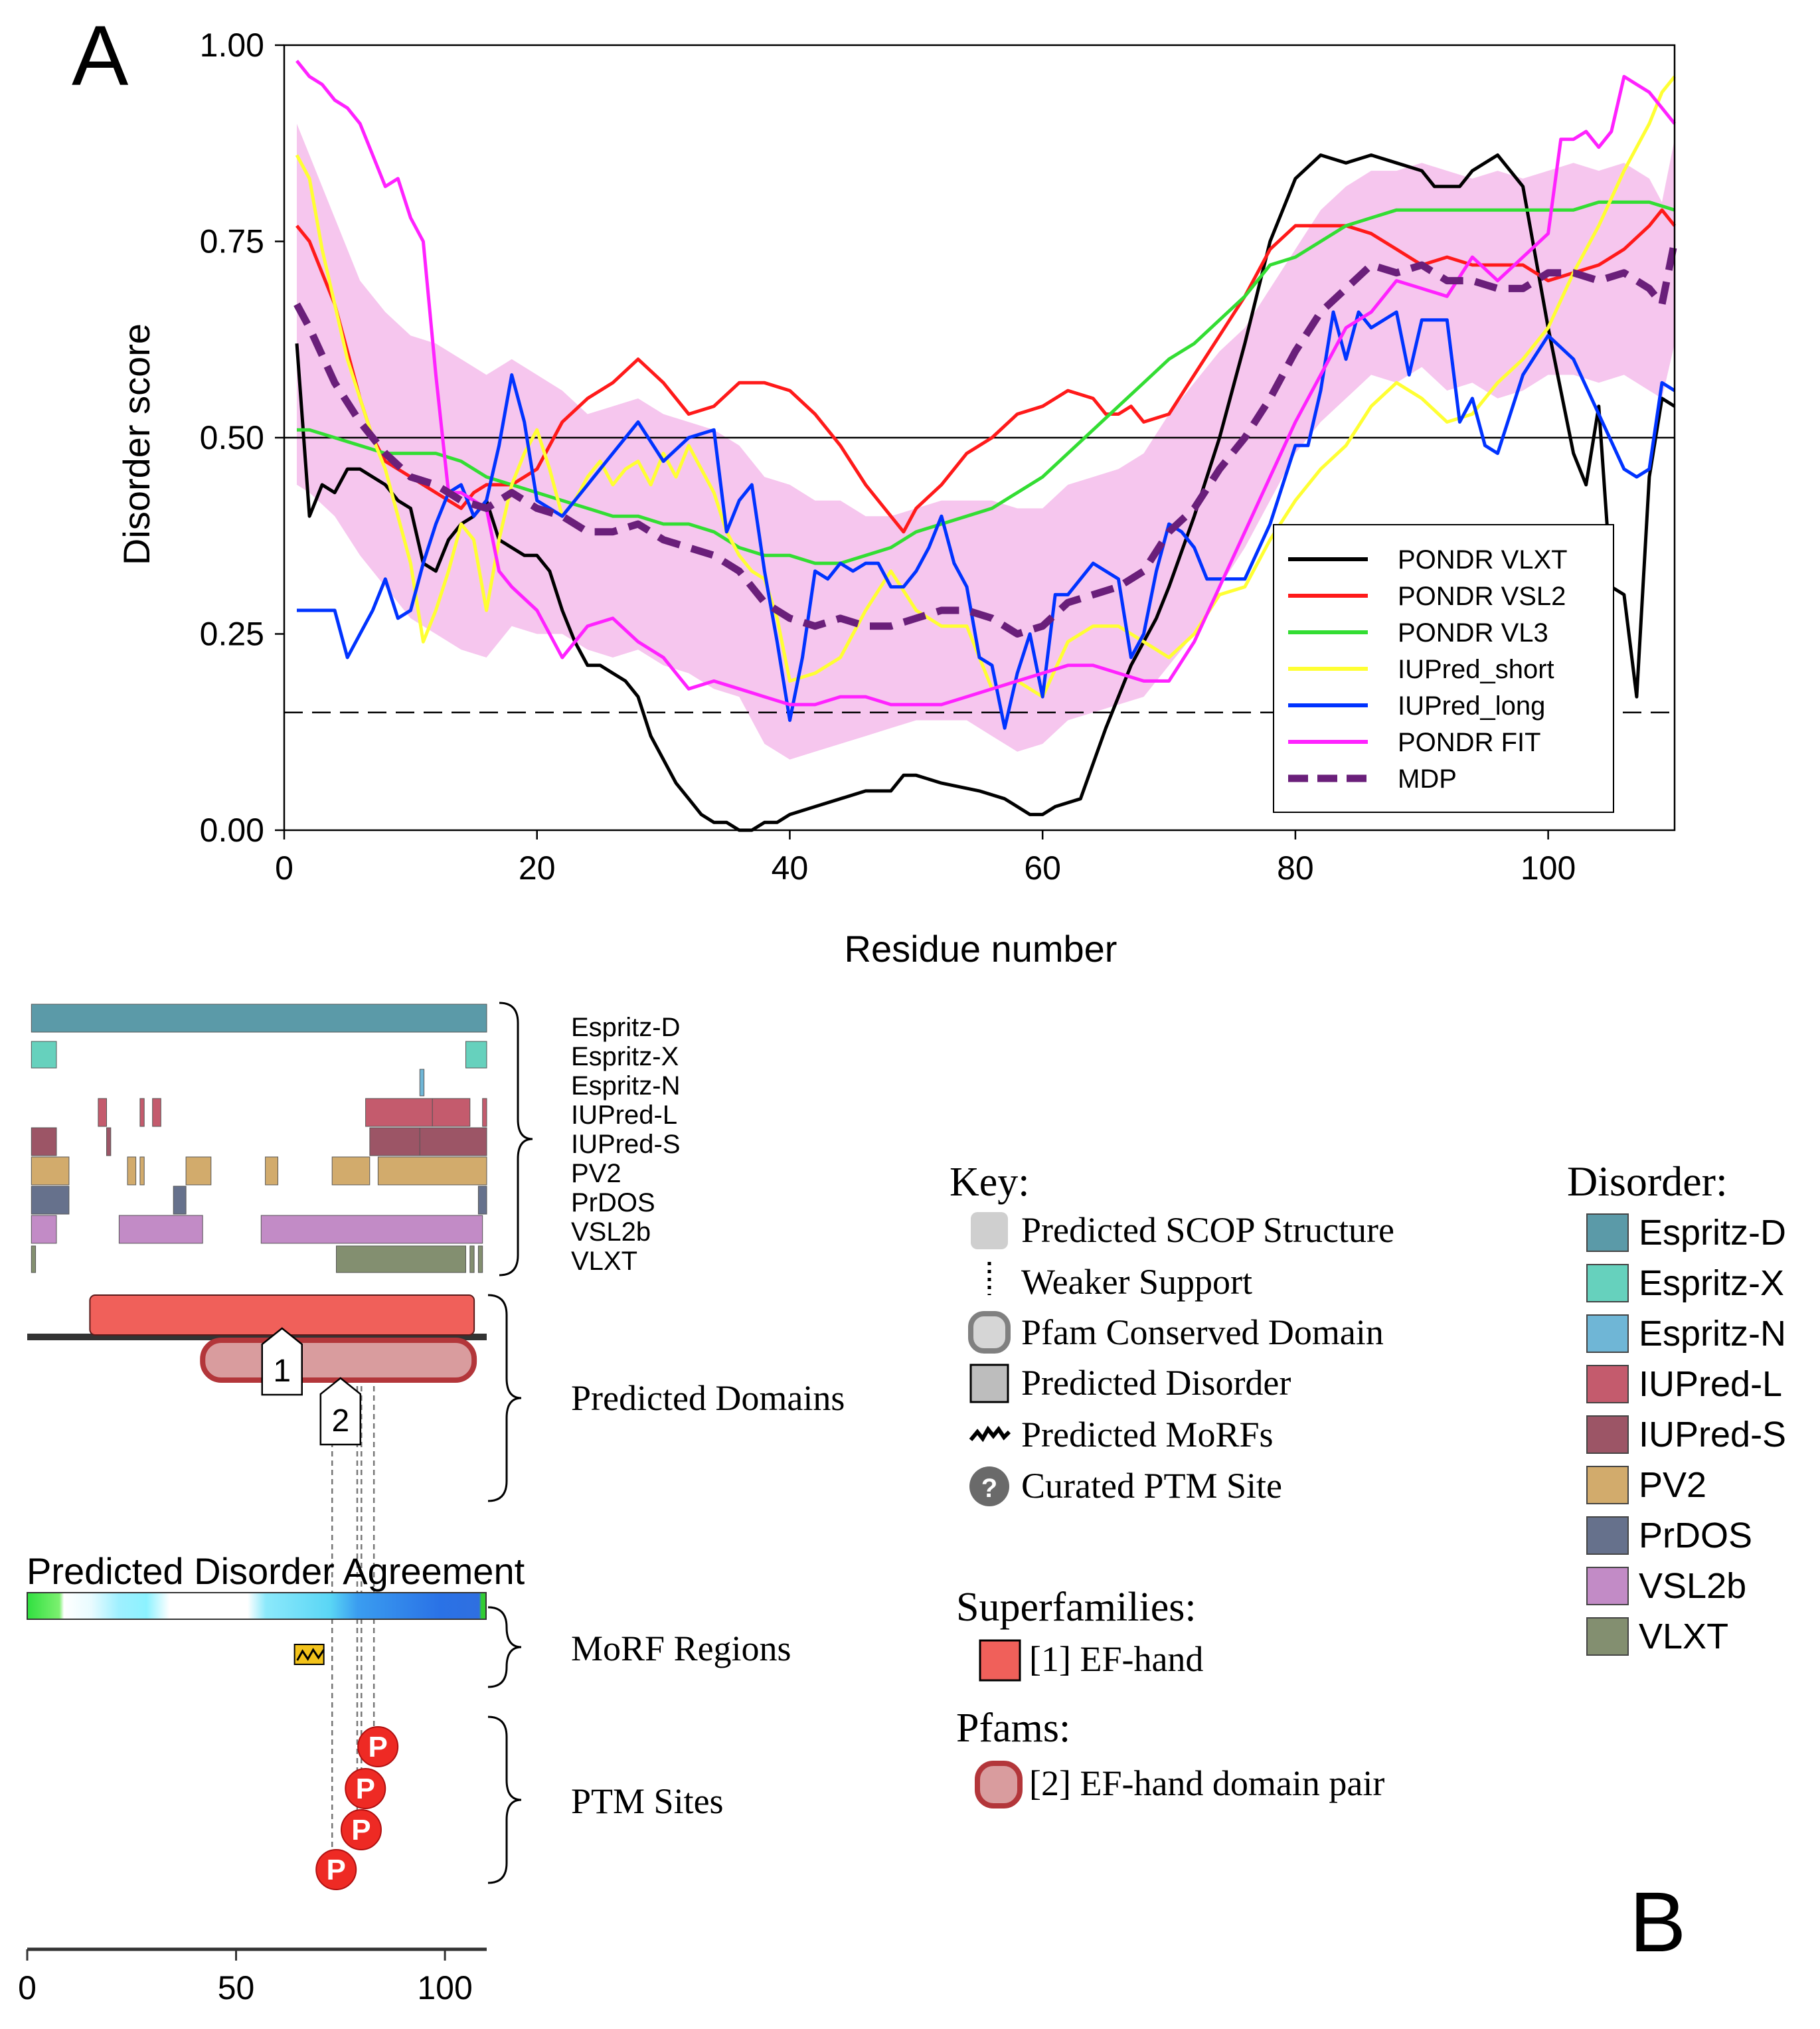  What do you see at coordinates (1156, 1383) in the screenshot?
I see `key-item-disorder: Predicted Disorder` at bounding box center [1156, 1383].